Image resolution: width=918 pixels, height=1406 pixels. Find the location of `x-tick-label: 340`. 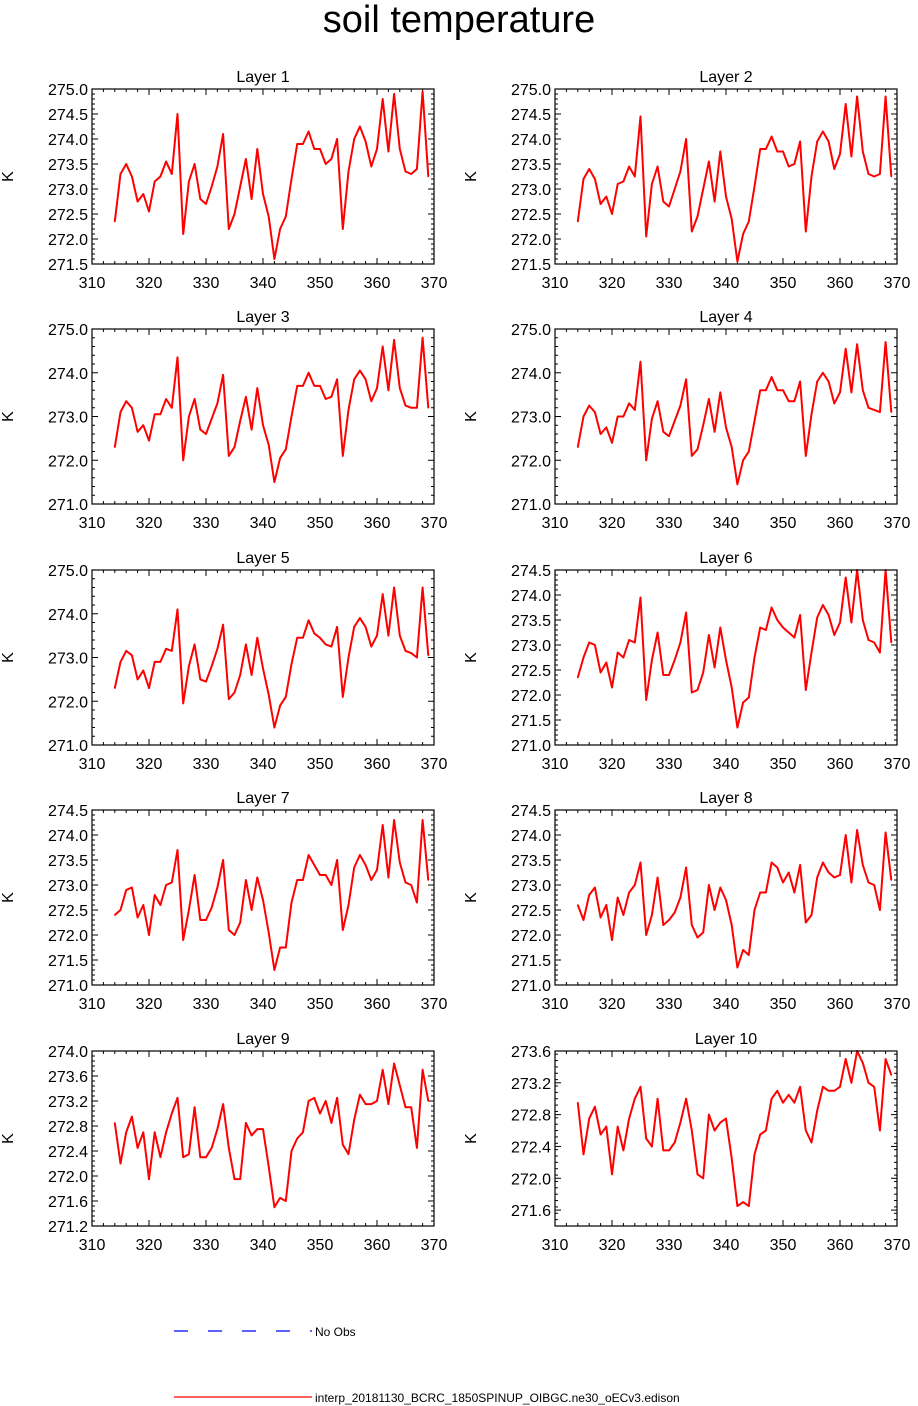

x-tick-label: 340 is located at coordinates (263, 1004).